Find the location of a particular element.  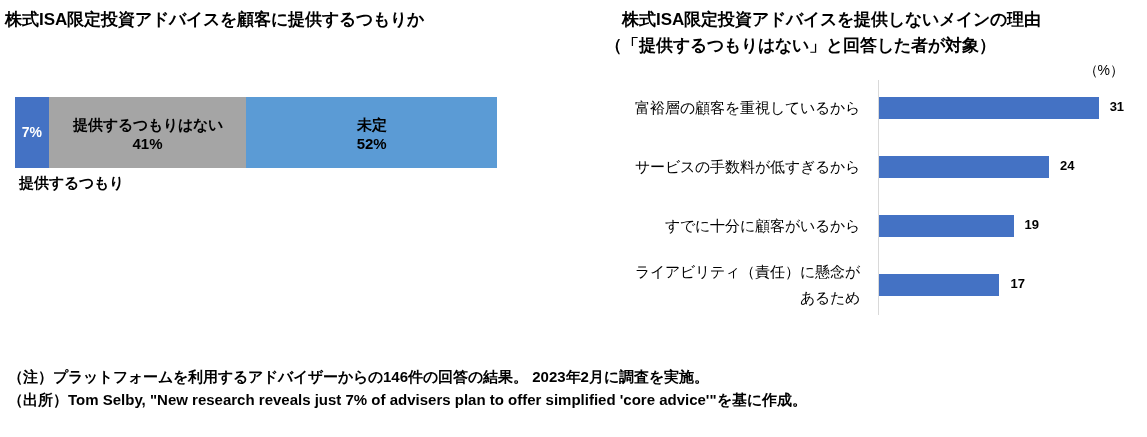

chart-title: 株式ISA限定投資アドバイスを顧客に提供するつもりか is located at coordinates (215, 20).